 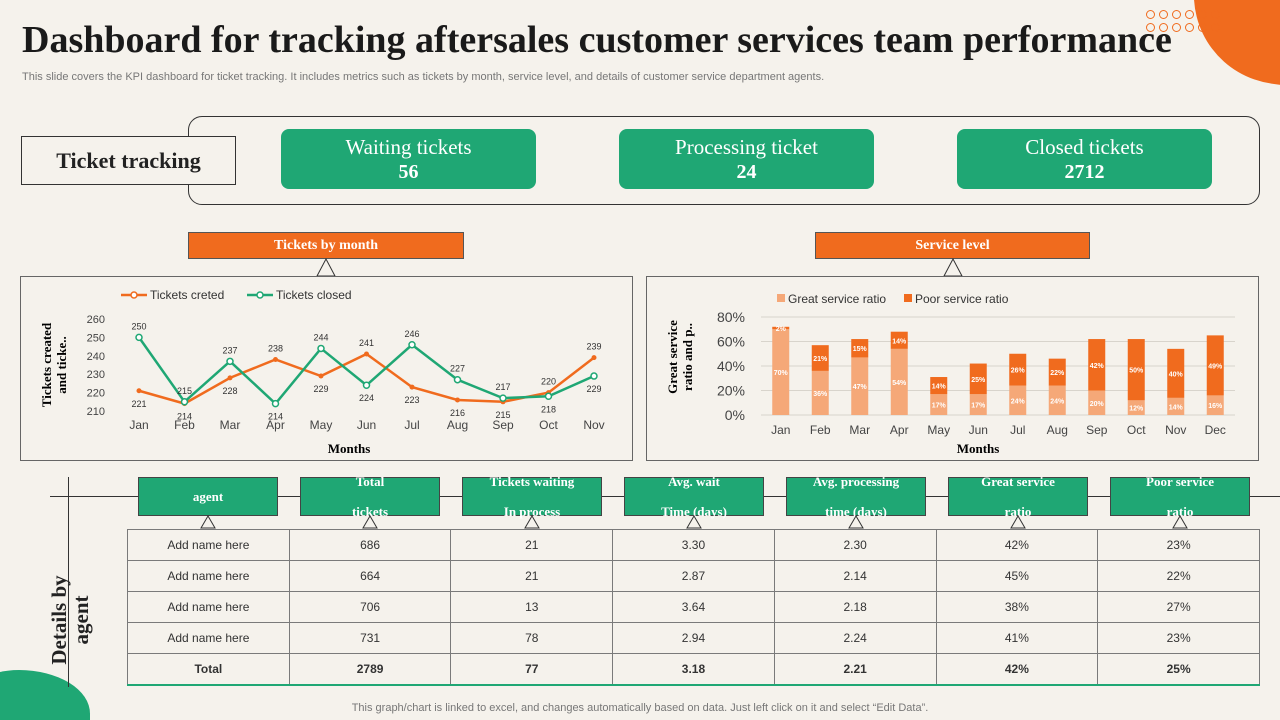 I want to click on table-cell: 731, so click(x=370, y=638).